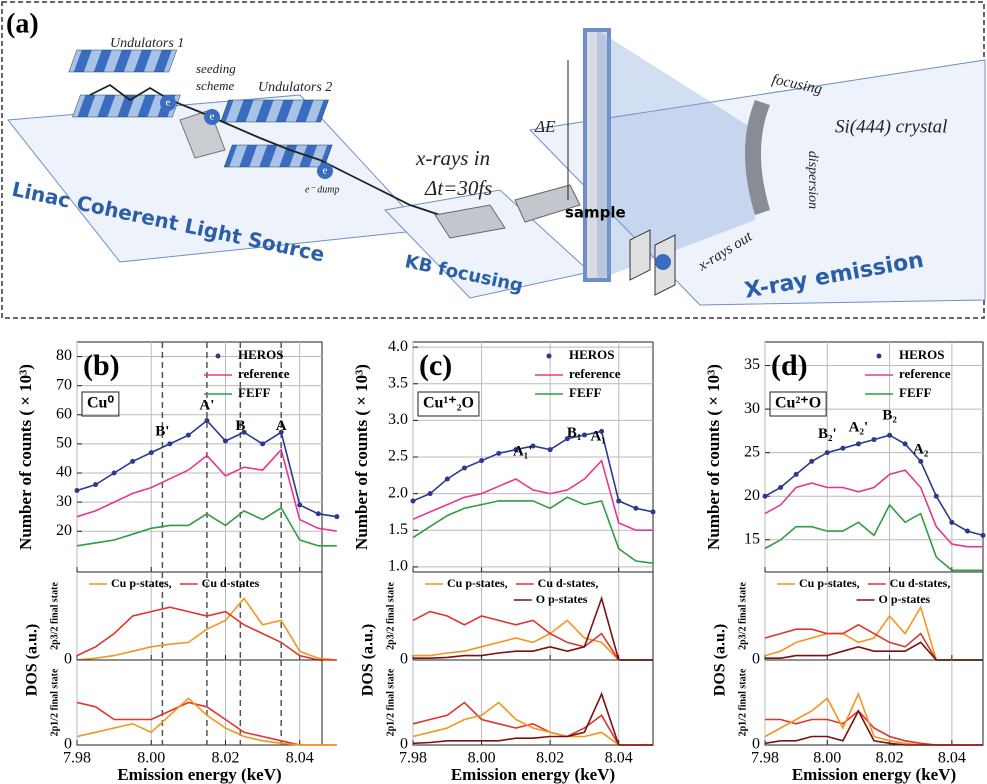  Describe the element at coordinates (452, 158) in the screenshot. I see `caption: x-rays in` at that location.